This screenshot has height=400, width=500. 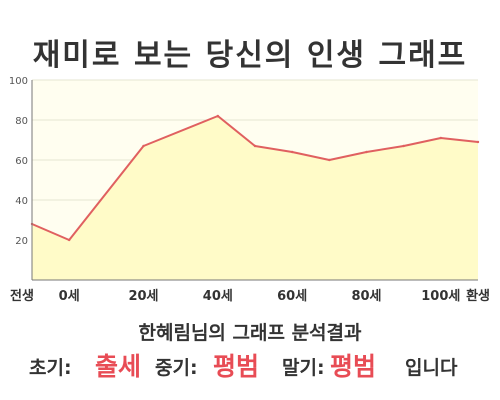 What do you see at coordinates (292, 296) in the screenshot?
I see `x-tick-label: 60세` at bounding box center [292, 296].